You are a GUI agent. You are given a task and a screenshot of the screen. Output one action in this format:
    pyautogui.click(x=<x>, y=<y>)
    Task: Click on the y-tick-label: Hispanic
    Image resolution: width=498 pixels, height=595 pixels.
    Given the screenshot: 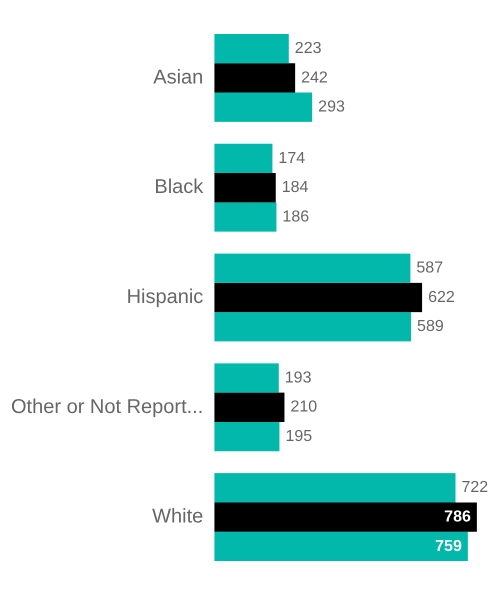 What is the action you would take?
    pyautogui.click(x=165, y=297)
    